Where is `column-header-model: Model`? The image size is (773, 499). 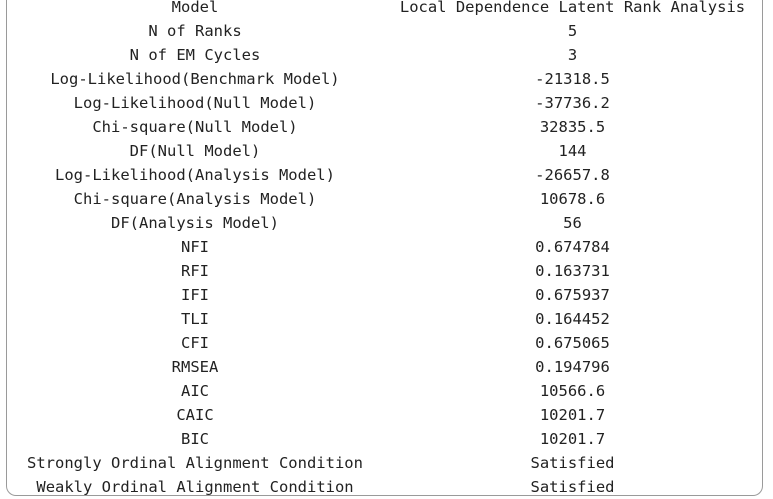
column-header-model: Model is located at coordinates (195, 8).